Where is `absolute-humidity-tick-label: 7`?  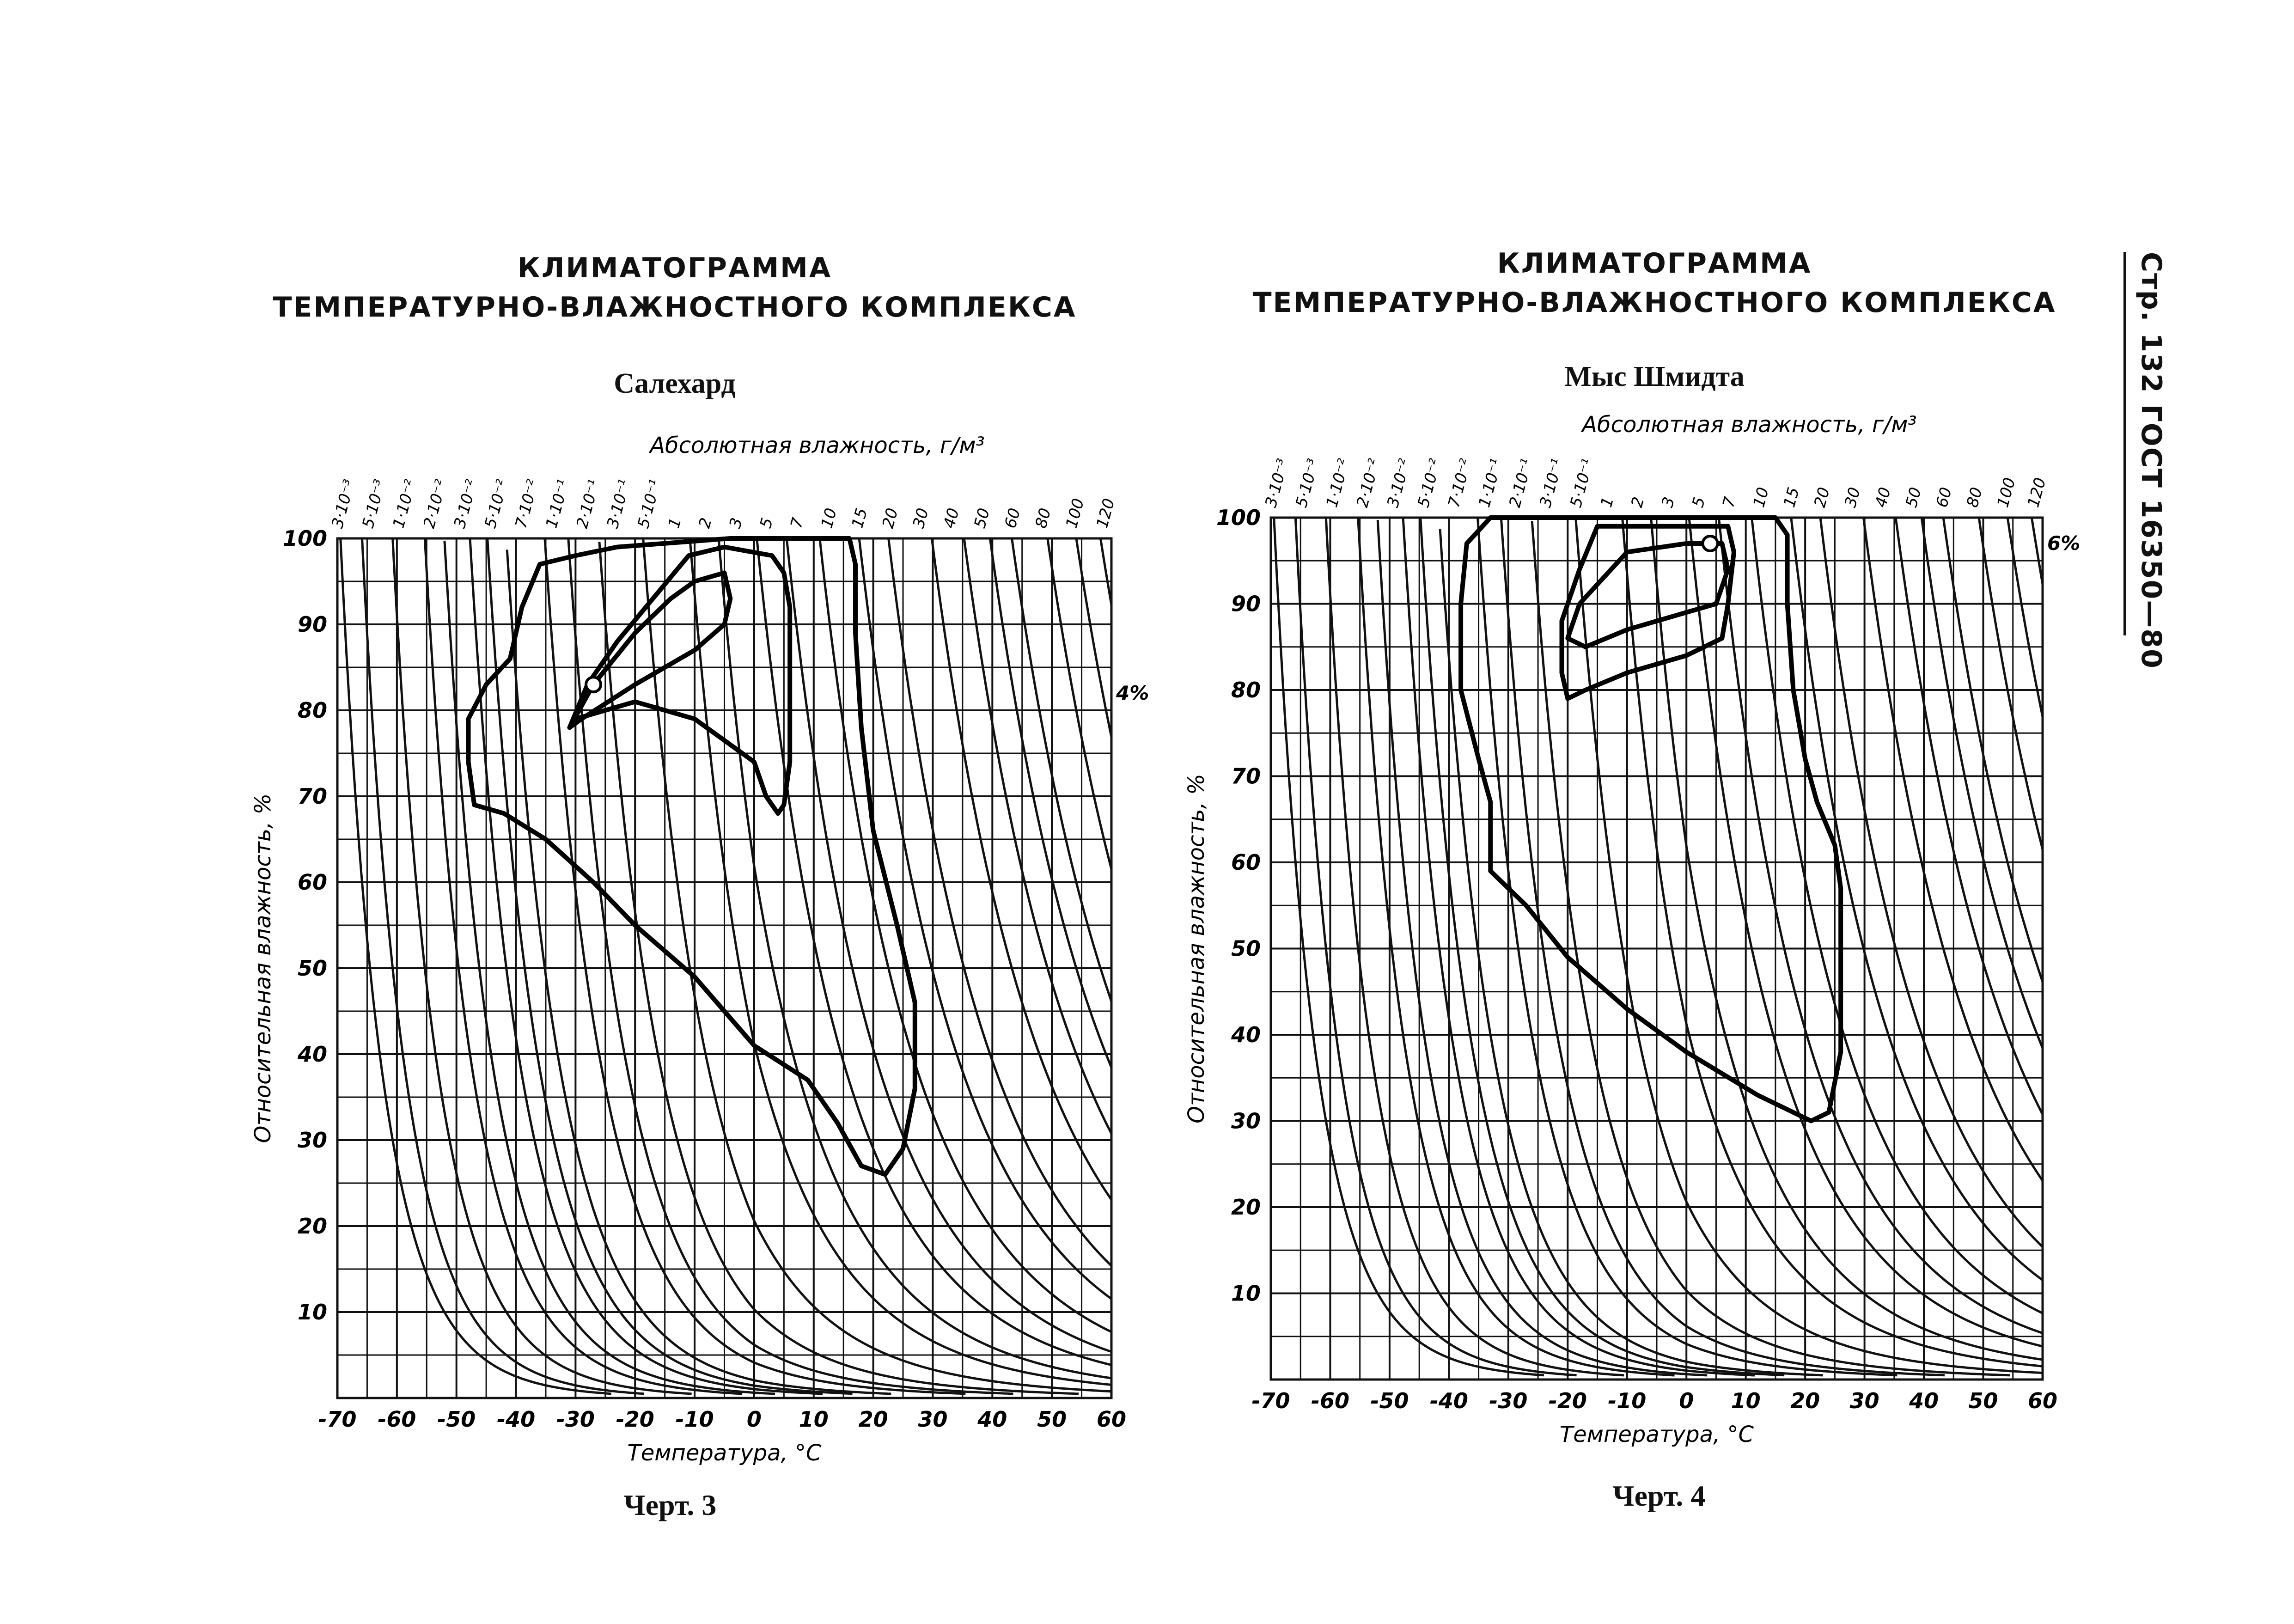 absolute-humidity-tick-label: 7 is located at coordinates (797, 523).